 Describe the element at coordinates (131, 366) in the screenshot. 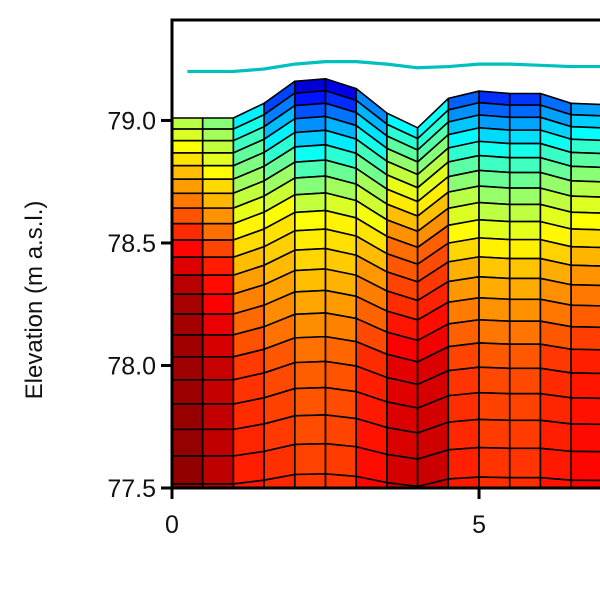

I see `y-tick-label: 78.0` at that location.